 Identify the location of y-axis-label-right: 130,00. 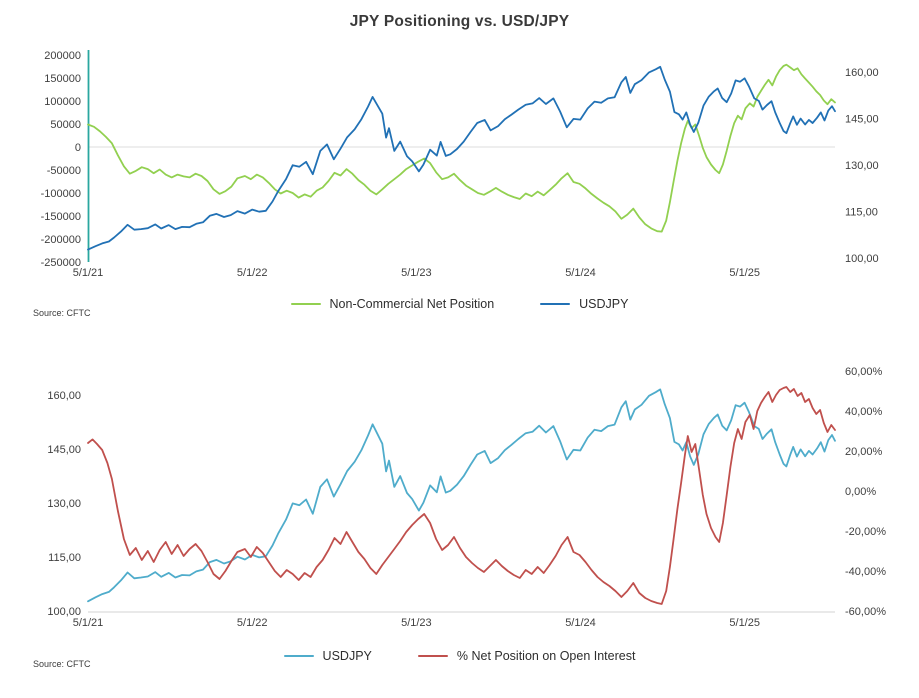
(862, 166).